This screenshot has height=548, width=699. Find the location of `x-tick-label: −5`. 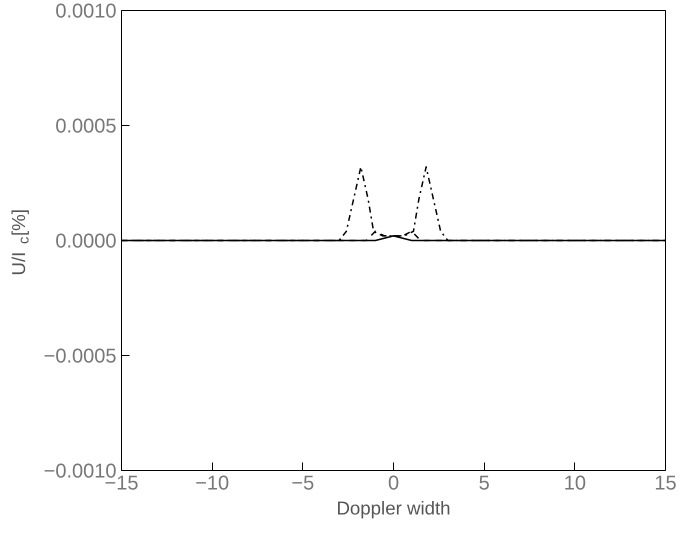

x-tick-label: −5 is located at coordinates (302, 483).